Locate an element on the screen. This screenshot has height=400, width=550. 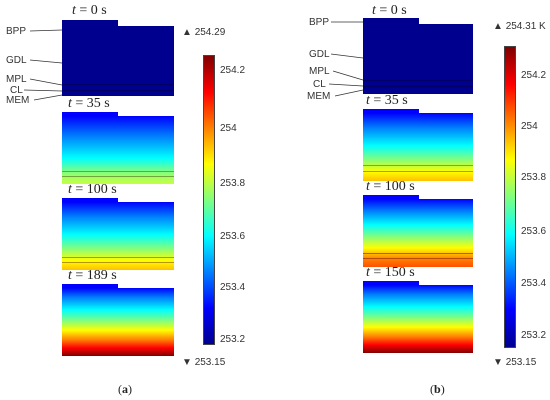
tick-label-b: 254 is located at coordinates (529, 126).